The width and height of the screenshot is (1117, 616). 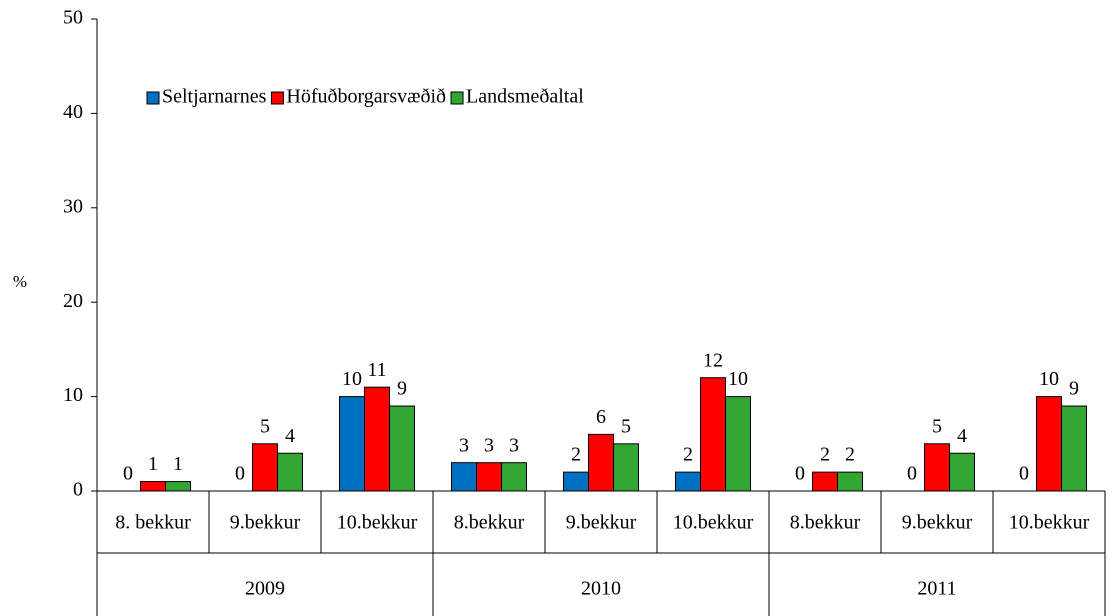 I want to click on category-group-label: 2010, so click(x=601, y=589).